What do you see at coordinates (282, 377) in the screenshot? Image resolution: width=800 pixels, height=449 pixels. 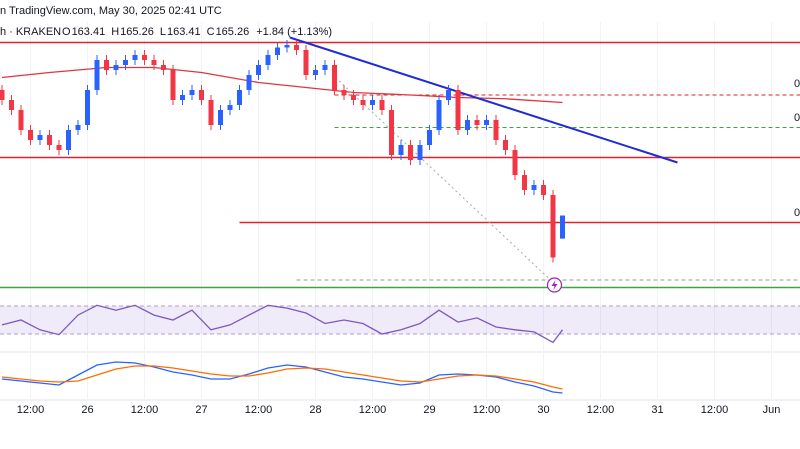 I see `macd-line` at bounding box center [282, 377].